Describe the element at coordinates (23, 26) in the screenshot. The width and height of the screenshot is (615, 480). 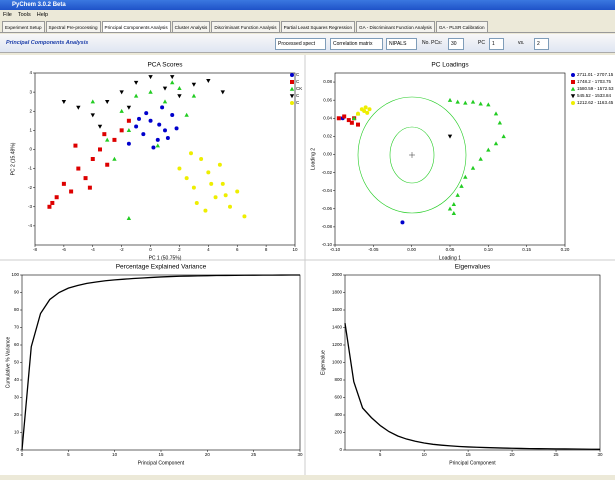
I see `tab: Experiment Setup` at that location.